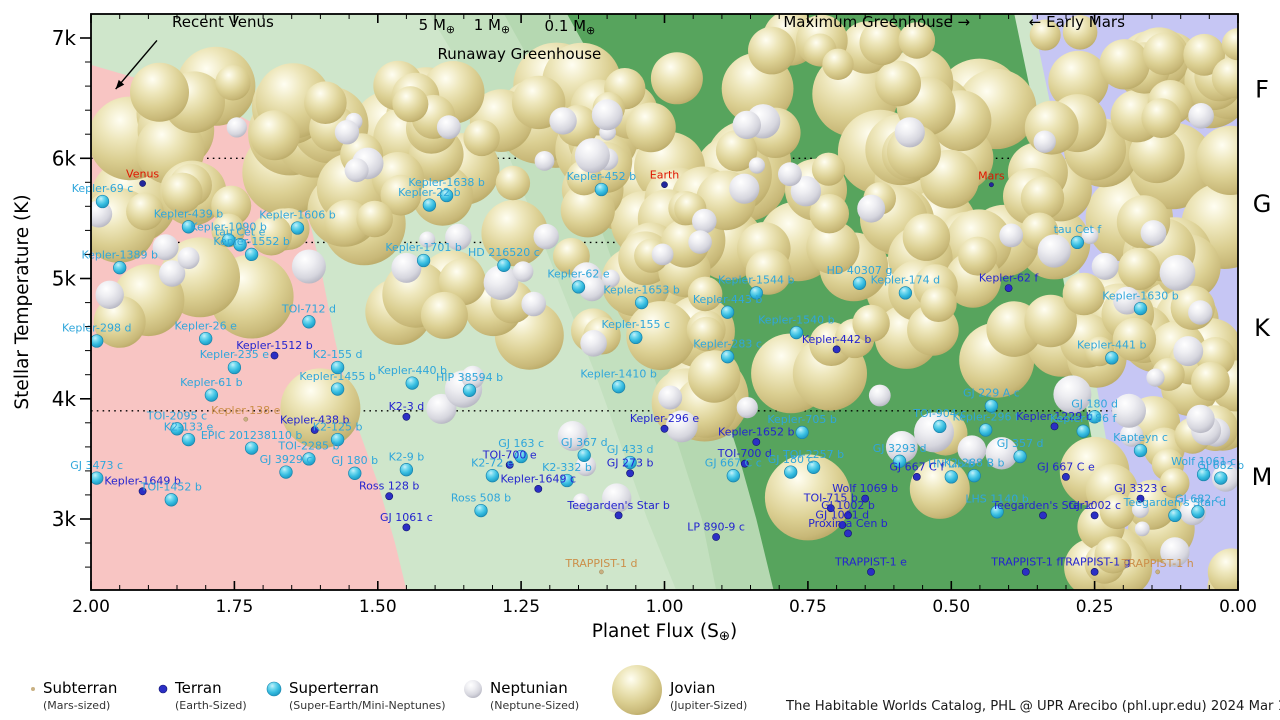  What do you see at coordinates (665, 607) in the screenshot?
I see `x-tick-label-1.00: 1.00` at bounding box center [665, 607].